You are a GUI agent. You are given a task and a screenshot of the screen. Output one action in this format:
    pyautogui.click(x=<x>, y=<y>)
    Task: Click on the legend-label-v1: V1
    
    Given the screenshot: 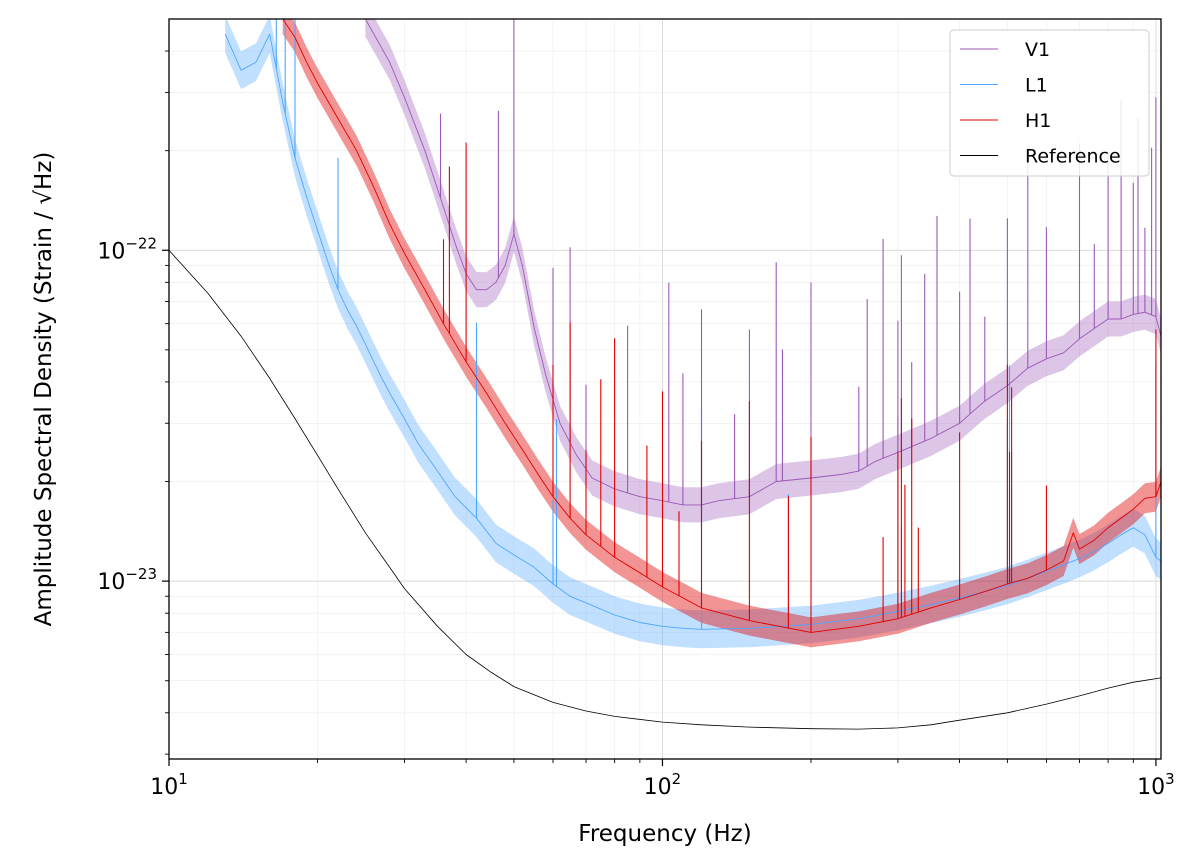 What is the action you would take?
    pyautogui.click(x=1037, y=50)
    